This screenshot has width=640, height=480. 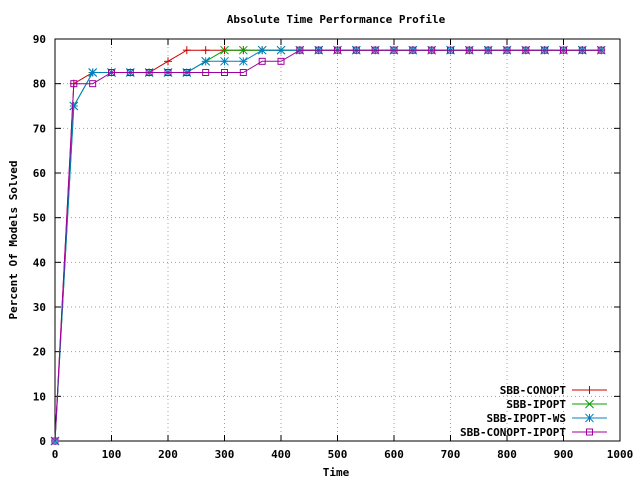 What do you see at coordinates (39, 218) in the screenshot?
I see `y-tick-label: 50` at bounding box center [39, 218].